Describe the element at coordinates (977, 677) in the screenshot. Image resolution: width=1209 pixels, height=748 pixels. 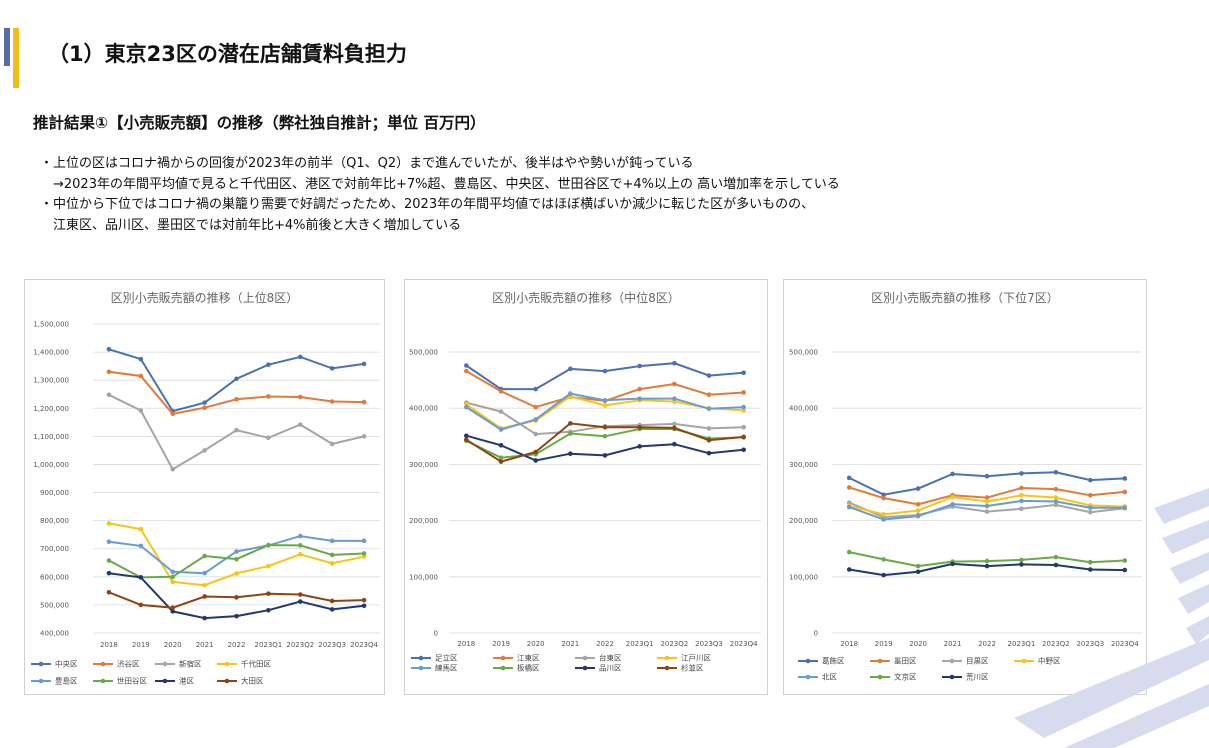
I see `legend-label: 荒川区` at that location.